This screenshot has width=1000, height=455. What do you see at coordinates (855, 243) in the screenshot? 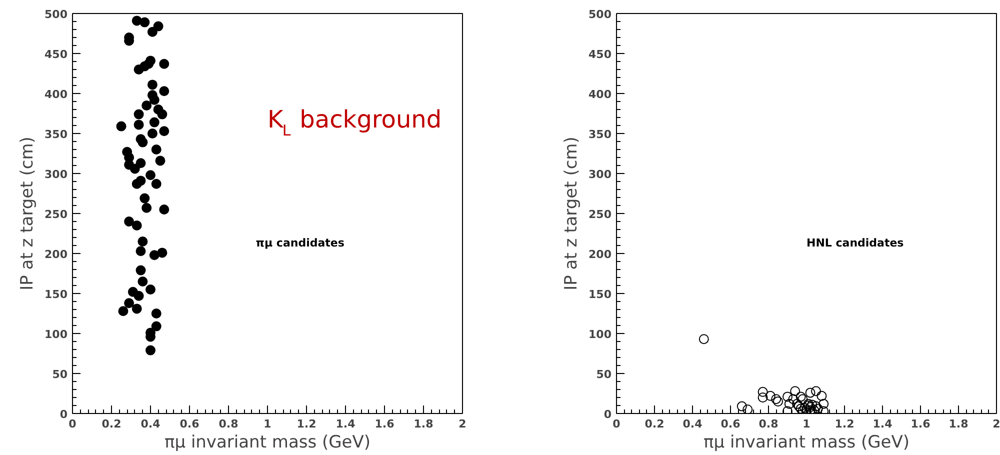
I see `annotation: HNL candidates` at bounding box center [855, 243].